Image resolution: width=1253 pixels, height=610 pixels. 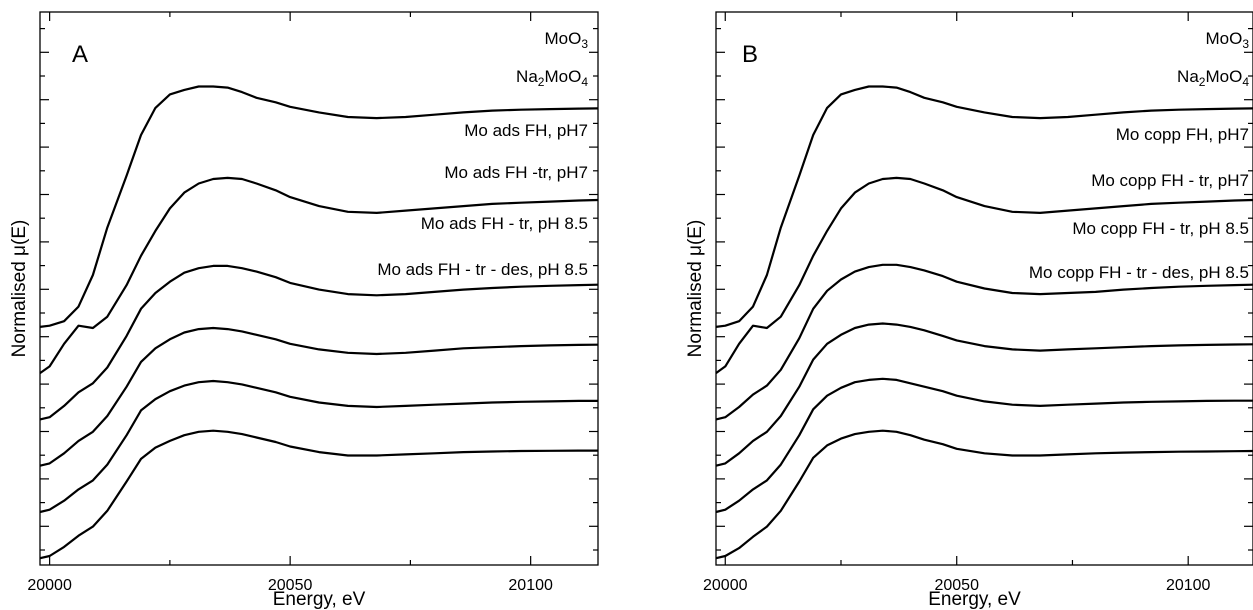 I want to click on series-label: Mo ads FH - tr, pH 8.5, so click(x=504, y=223).